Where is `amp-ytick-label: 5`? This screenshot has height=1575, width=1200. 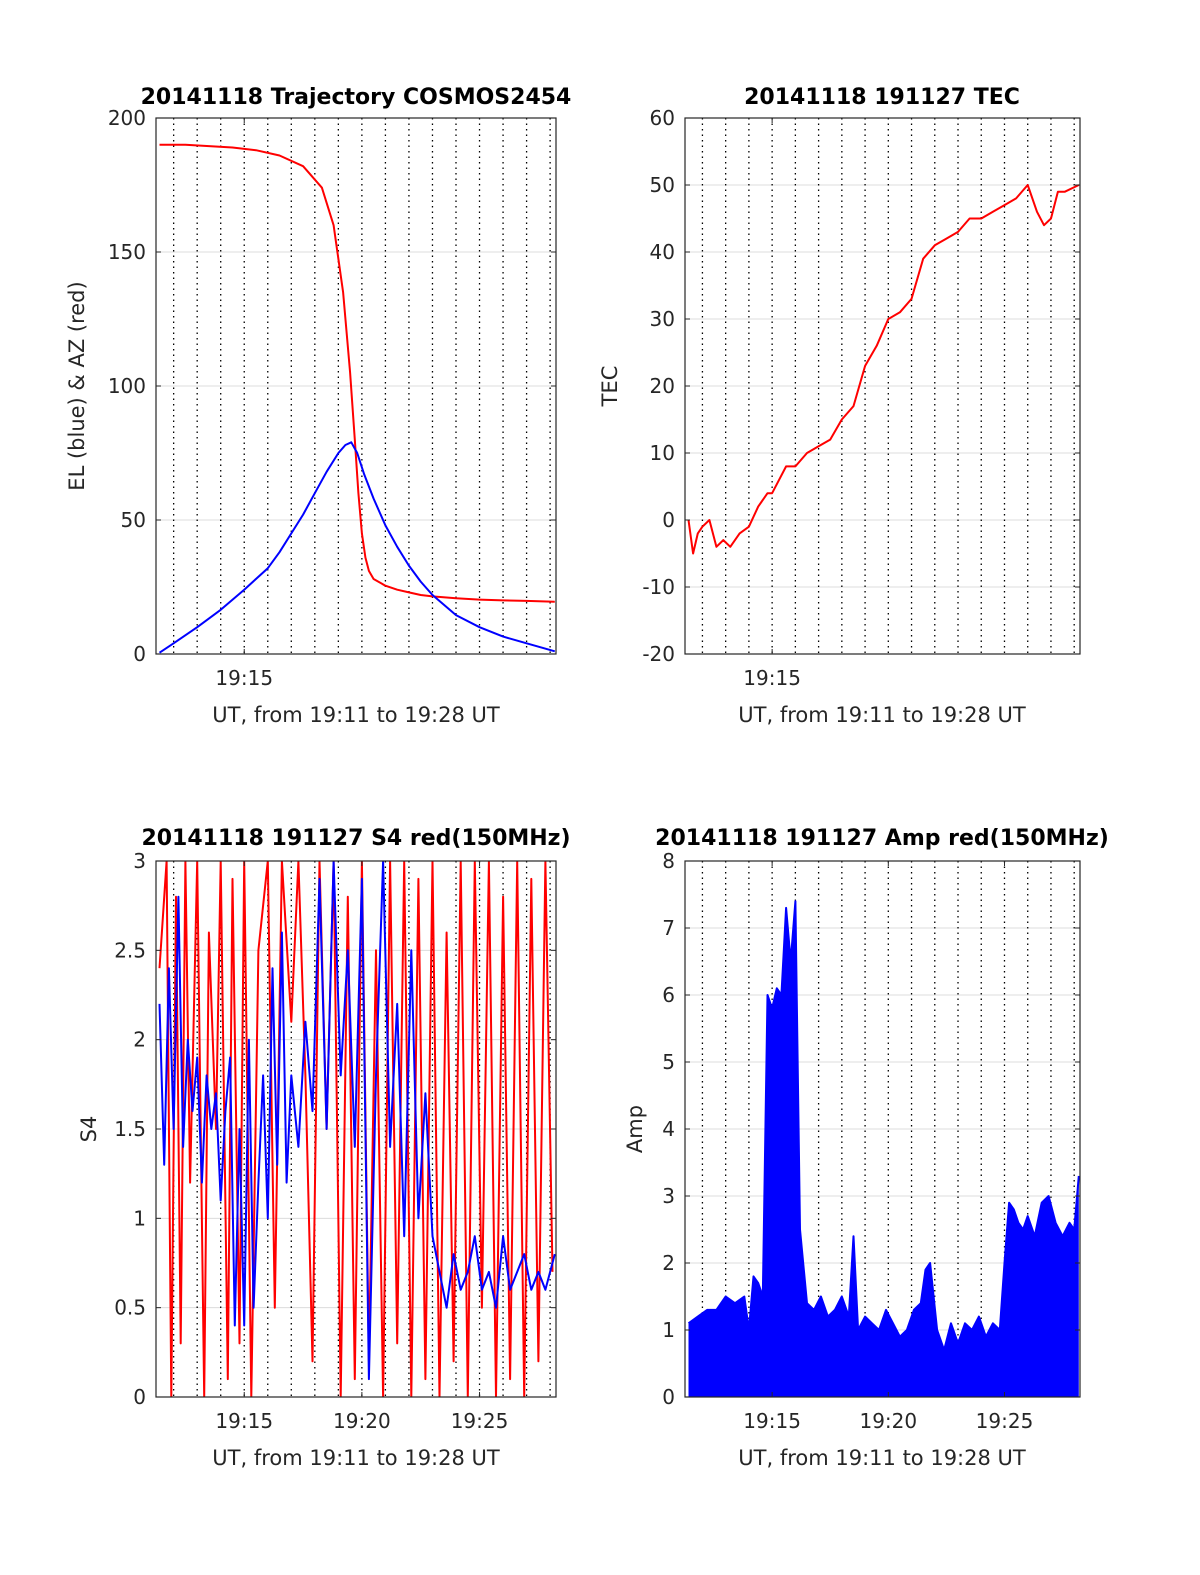 amp-ytick-label: 5 is located at coordinates (668, 1062).